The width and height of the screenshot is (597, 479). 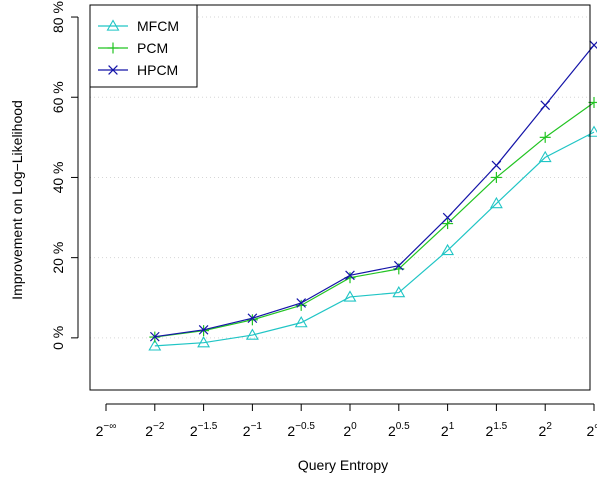 What do you see at coordinates (58, 258) in the screenshot?
I see `y-tick-label: 20 %` at bounding box center [58, 258].